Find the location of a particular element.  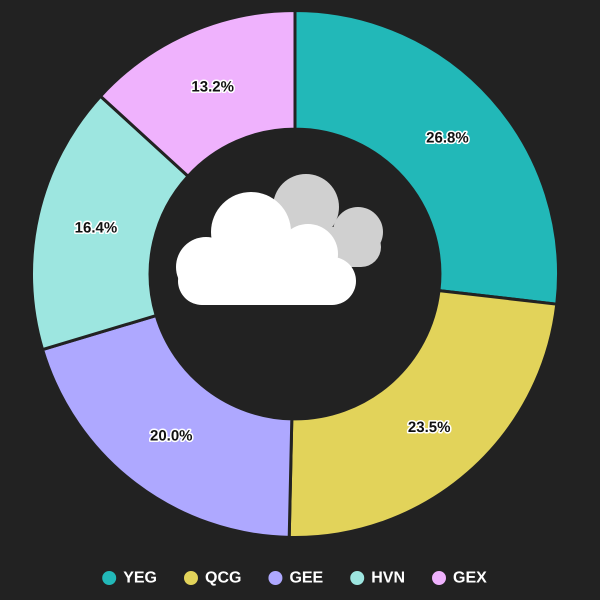

legend-label: GEX is located at coordinates (470, 577).